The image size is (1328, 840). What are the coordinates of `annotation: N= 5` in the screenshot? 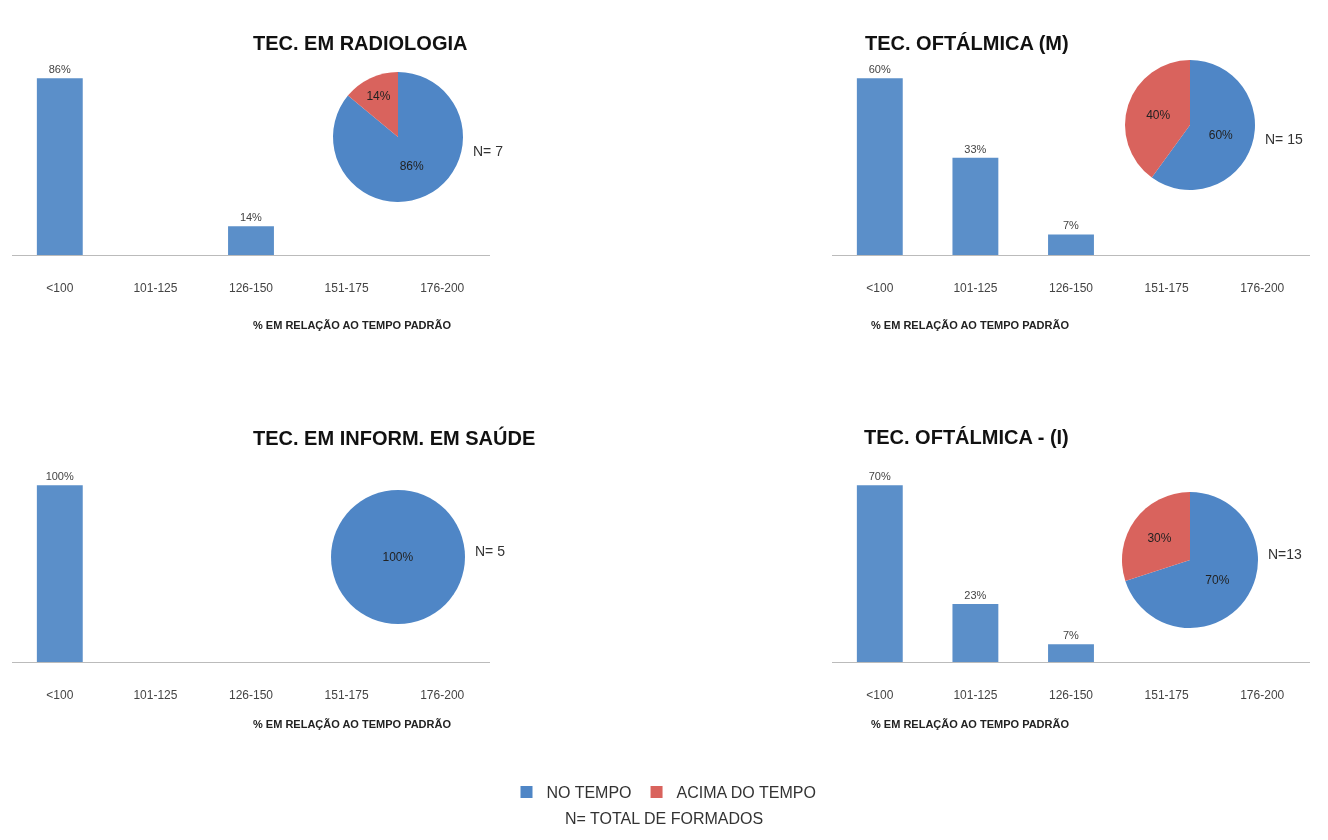 It's located at (490, 551).